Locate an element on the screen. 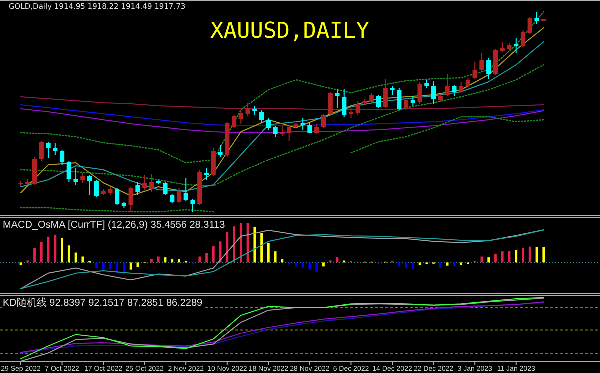  chart-title: XAUUSD,DAILY is located at coordinates (290, 31).